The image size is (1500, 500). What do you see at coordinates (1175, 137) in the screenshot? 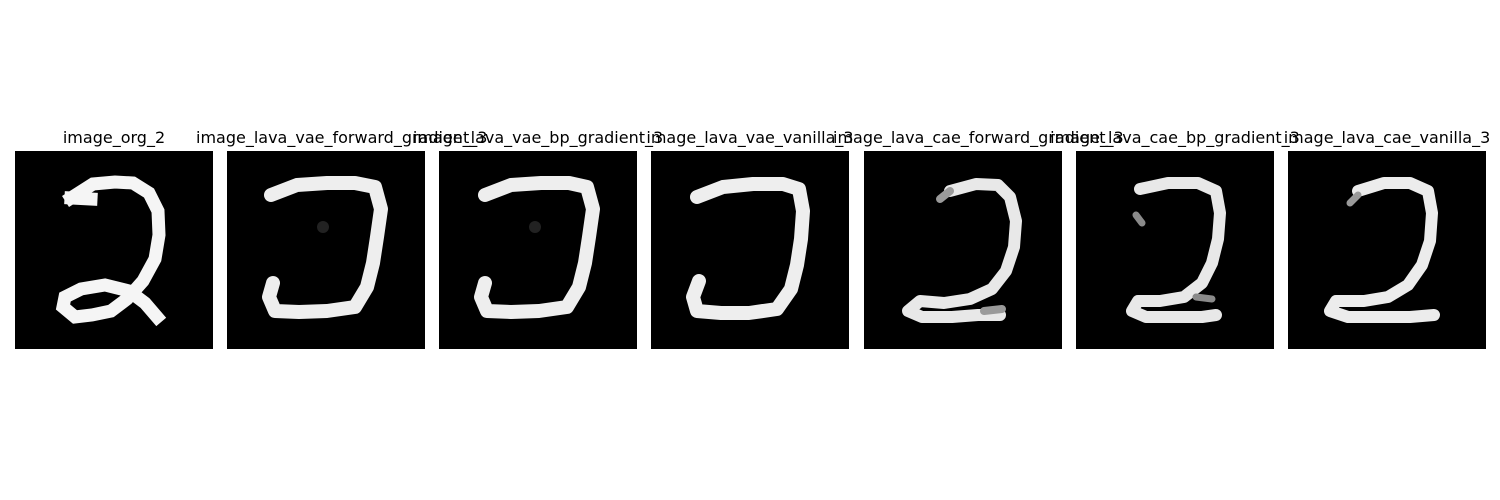
I see `panel-title-cae-bp-gradient: image_lava_cae_bp_gradient_3` at bounding box center [1175, 137].